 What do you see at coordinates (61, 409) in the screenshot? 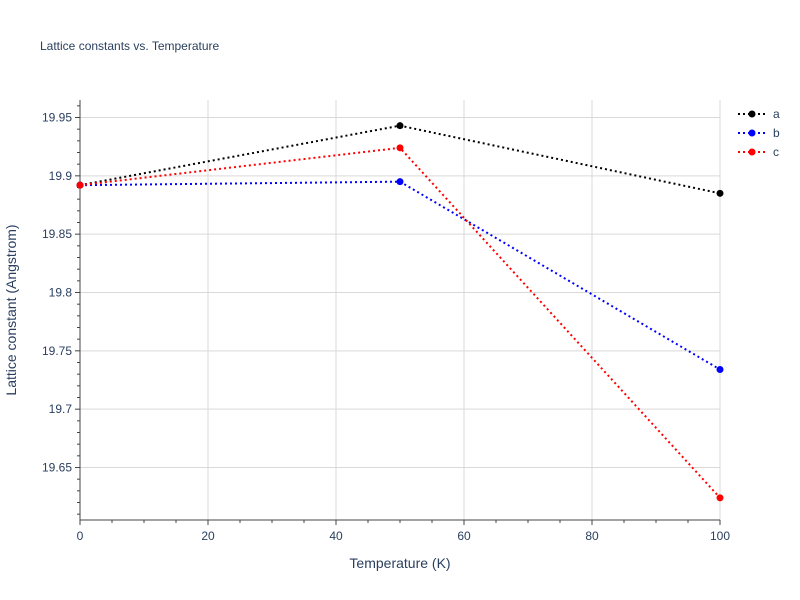
I see `y-tick-label: 19.7` at bounding box center [61, 409].